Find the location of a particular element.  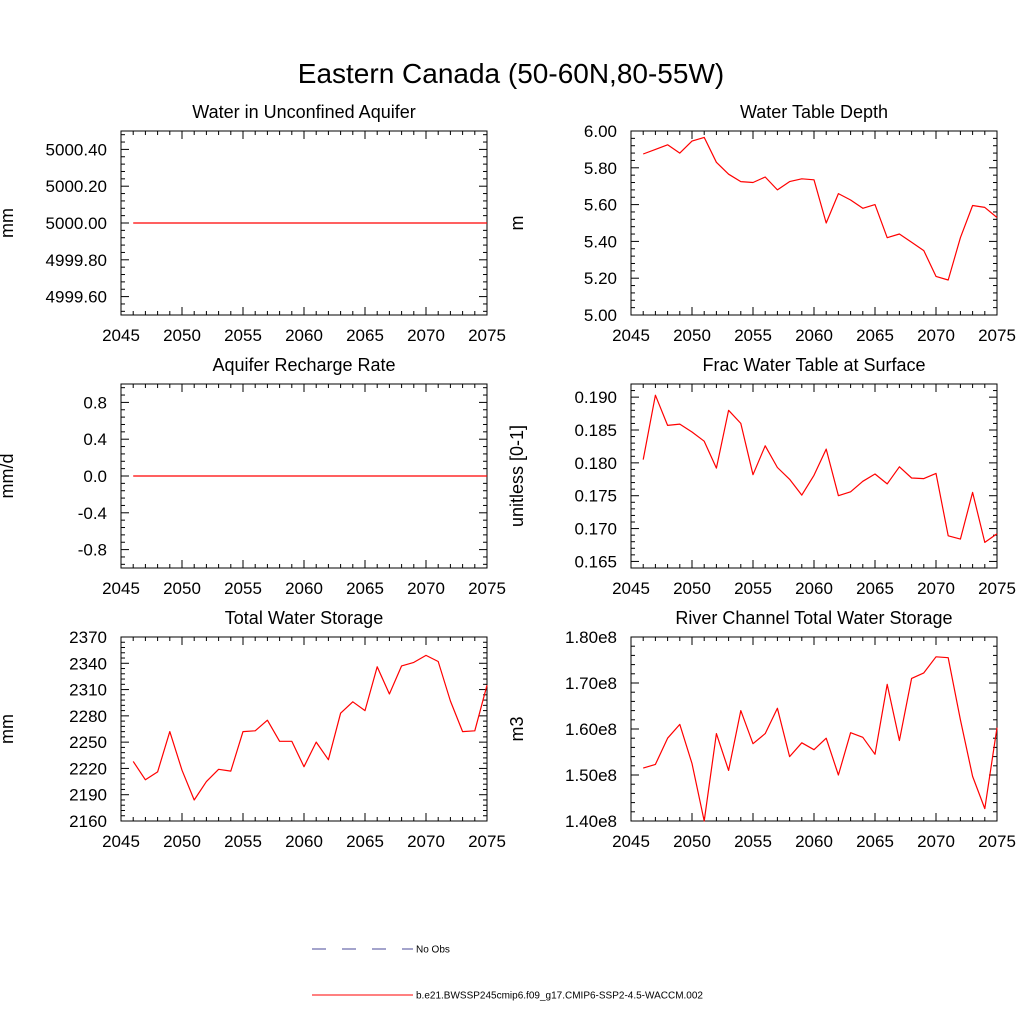

y-tick-label: 2310 is located at coordinates (88, 690).